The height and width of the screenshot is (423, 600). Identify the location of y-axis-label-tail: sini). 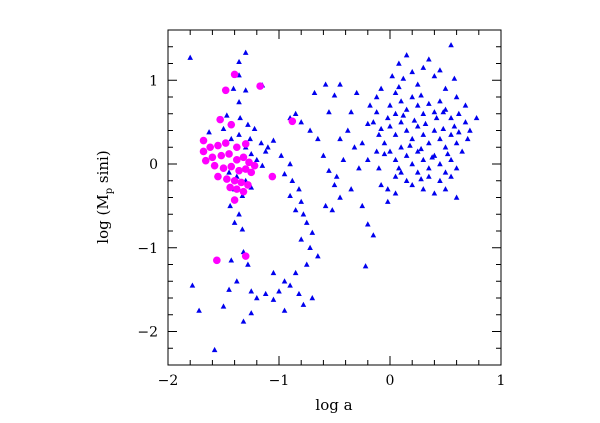
(103, 169).